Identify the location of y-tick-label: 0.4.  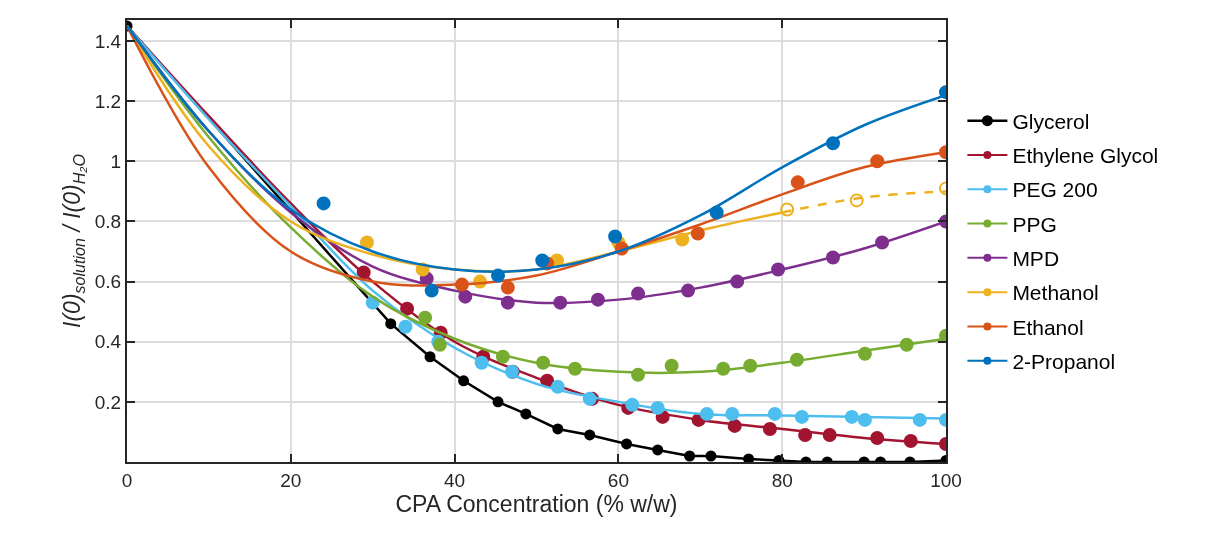
(108, 342).